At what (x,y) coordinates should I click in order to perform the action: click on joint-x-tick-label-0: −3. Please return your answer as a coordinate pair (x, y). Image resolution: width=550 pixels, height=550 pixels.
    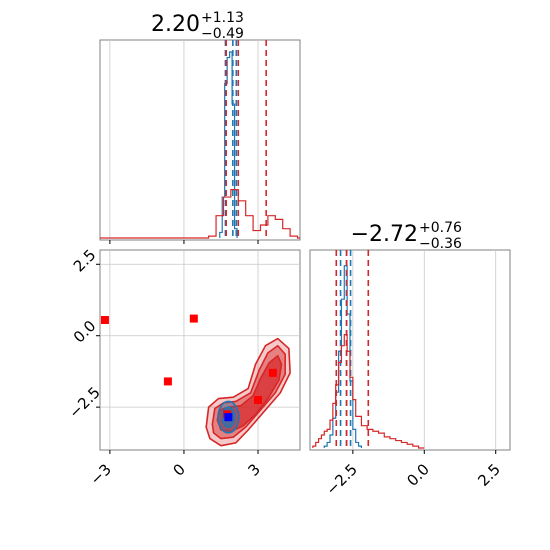
    Looking at the image, I should click on (101, 474).